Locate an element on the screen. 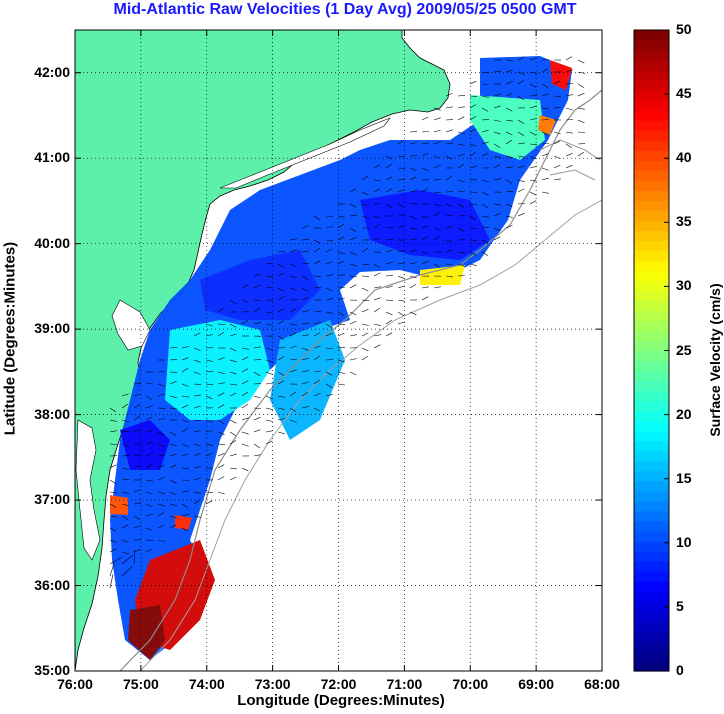 The image size is (724, 714). velocity-region is located at coordinates (425, 225).